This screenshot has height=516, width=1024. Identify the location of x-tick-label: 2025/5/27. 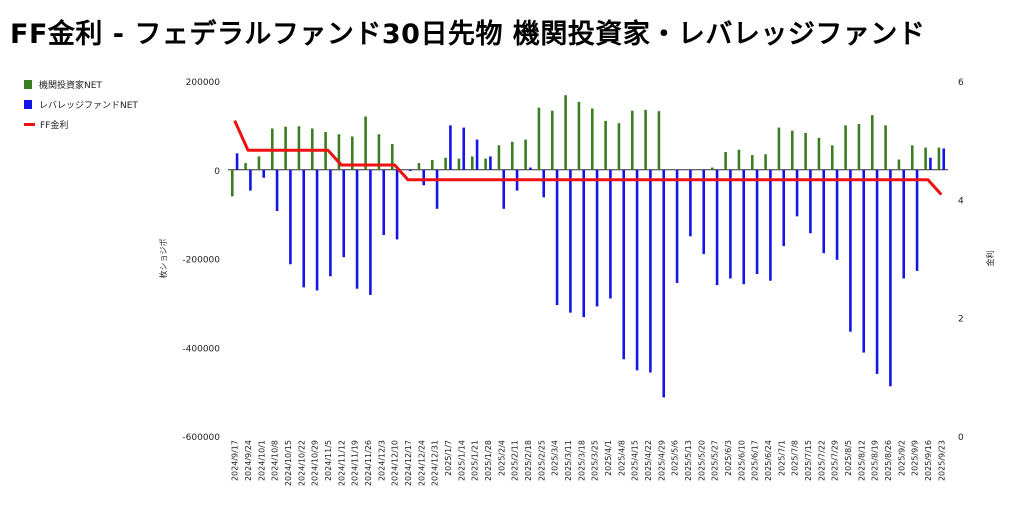
(715, 460).